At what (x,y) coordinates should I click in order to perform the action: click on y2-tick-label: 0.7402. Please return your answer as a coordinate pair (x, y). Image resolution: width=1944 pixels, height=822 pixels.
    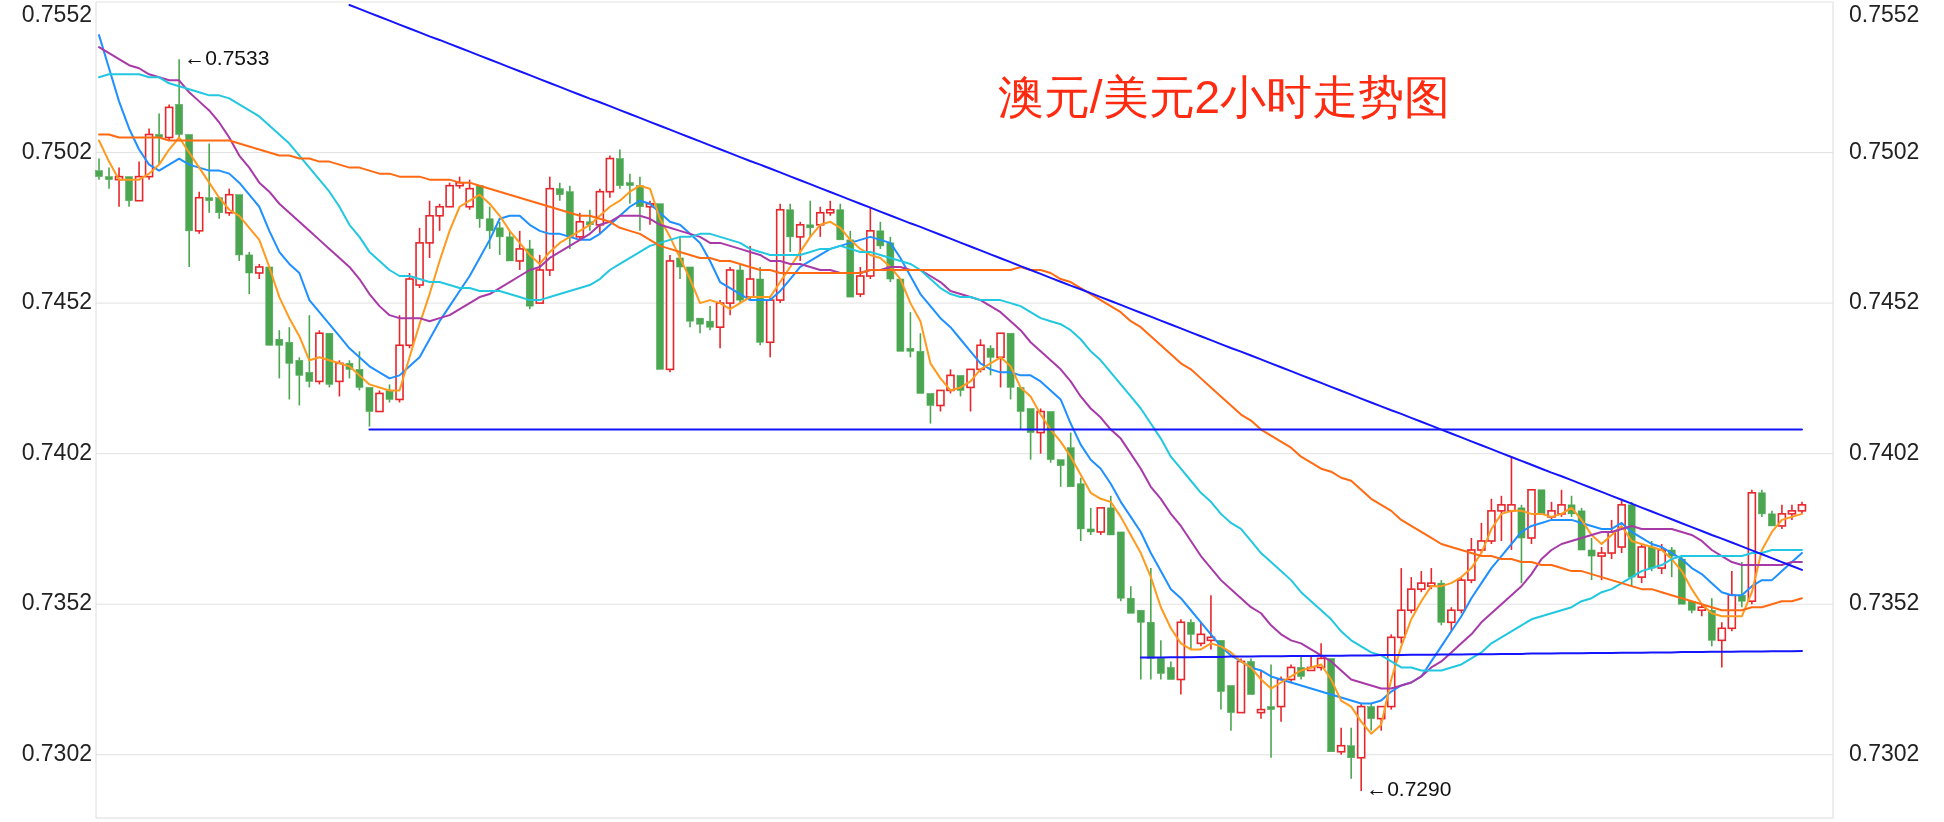
    Looking at the image, I should click on (1884, 451).